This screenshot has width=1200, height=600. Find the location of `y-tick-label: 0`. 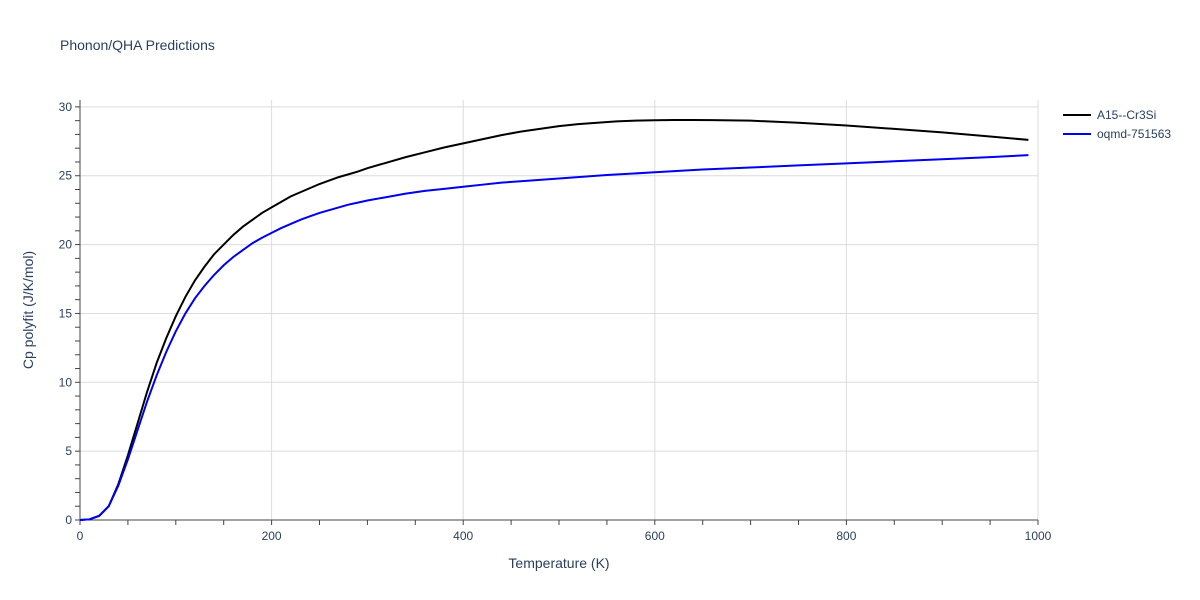

y-tick-label: 0 is located at coordinates (68, 520).